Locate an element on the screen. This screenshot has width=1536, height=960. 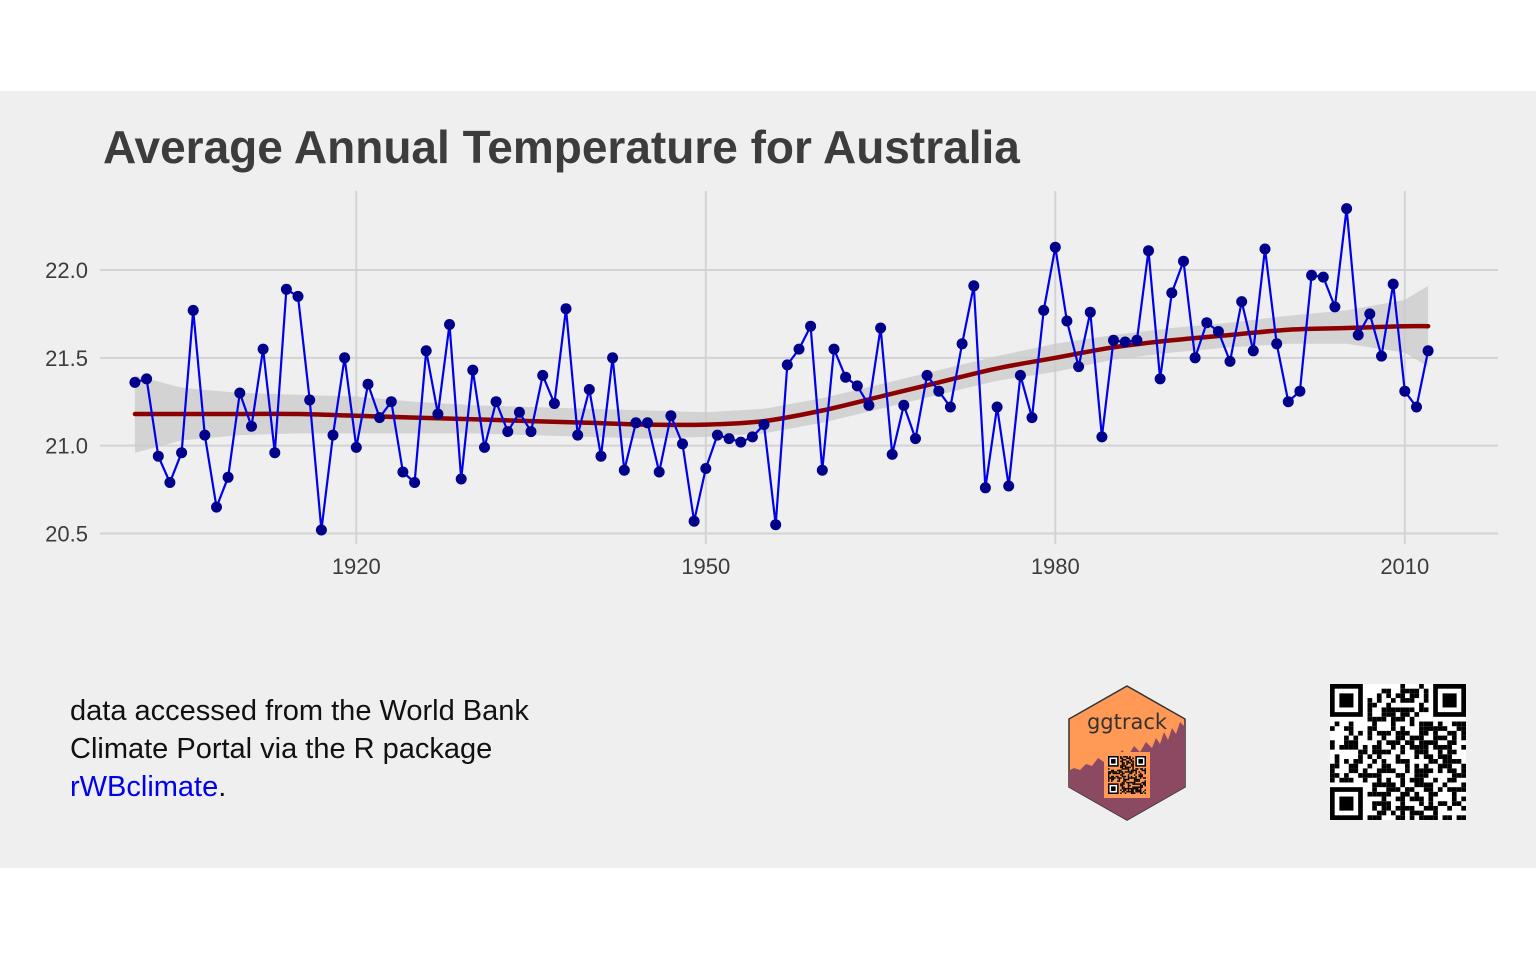
x-tick-label: 2010 is located at coordinates (1404, 566).